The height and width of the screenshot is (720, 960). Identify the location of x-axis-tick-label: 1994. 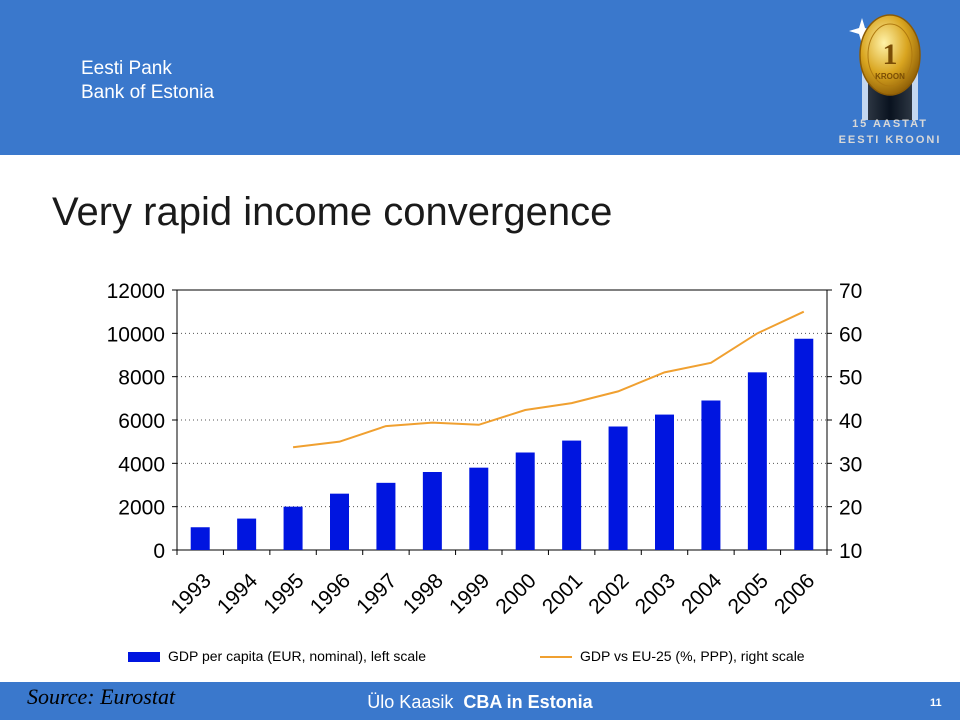
(238, 594).